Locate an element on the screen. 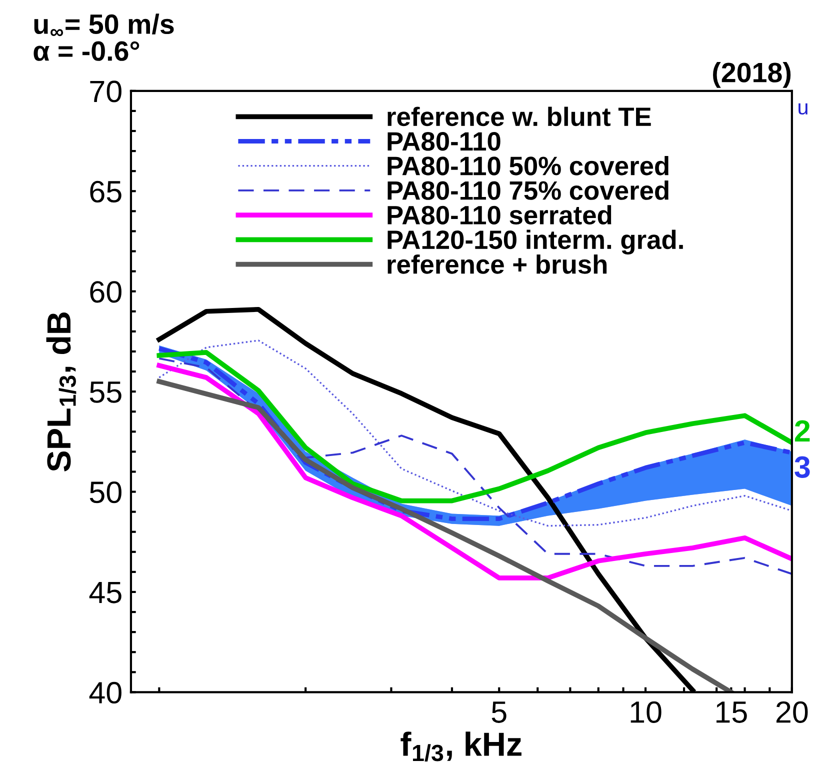 The width and height of the screenshot is (816, 764). y-tick-label: 50 is located at coordinates (106, 492).